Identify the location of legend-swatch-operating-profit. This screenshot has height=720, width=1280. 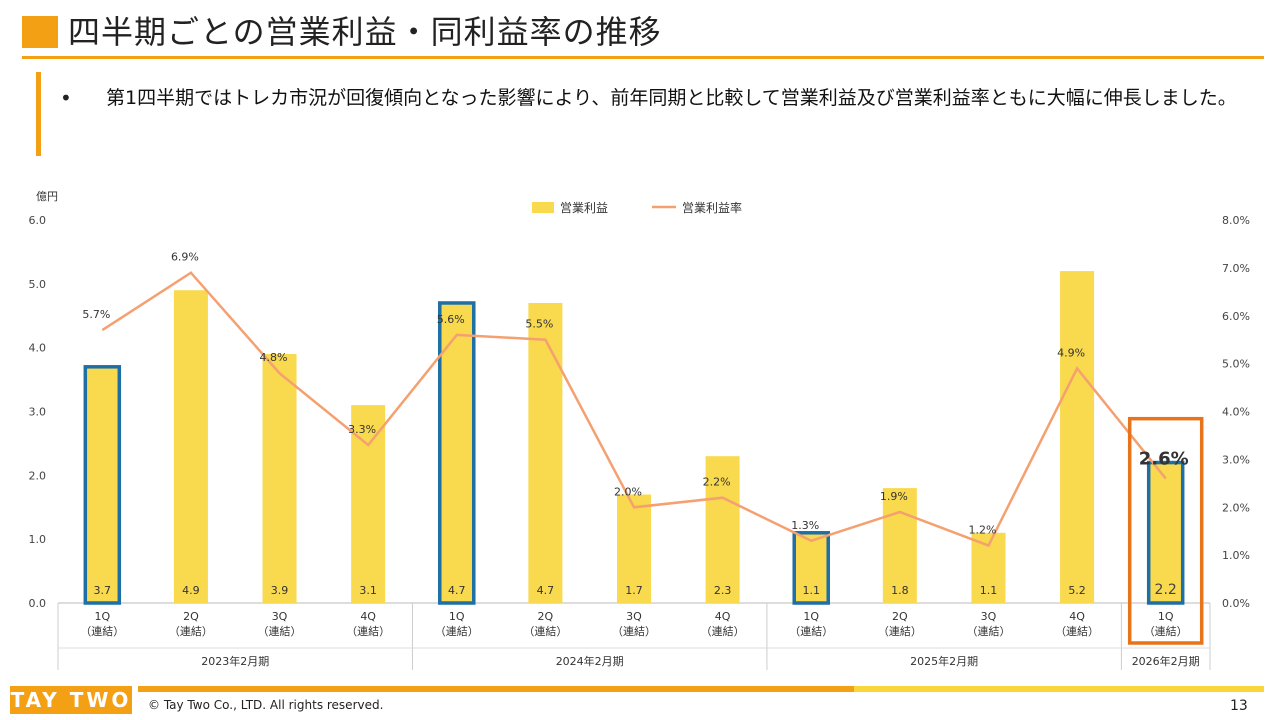
(543, 207).